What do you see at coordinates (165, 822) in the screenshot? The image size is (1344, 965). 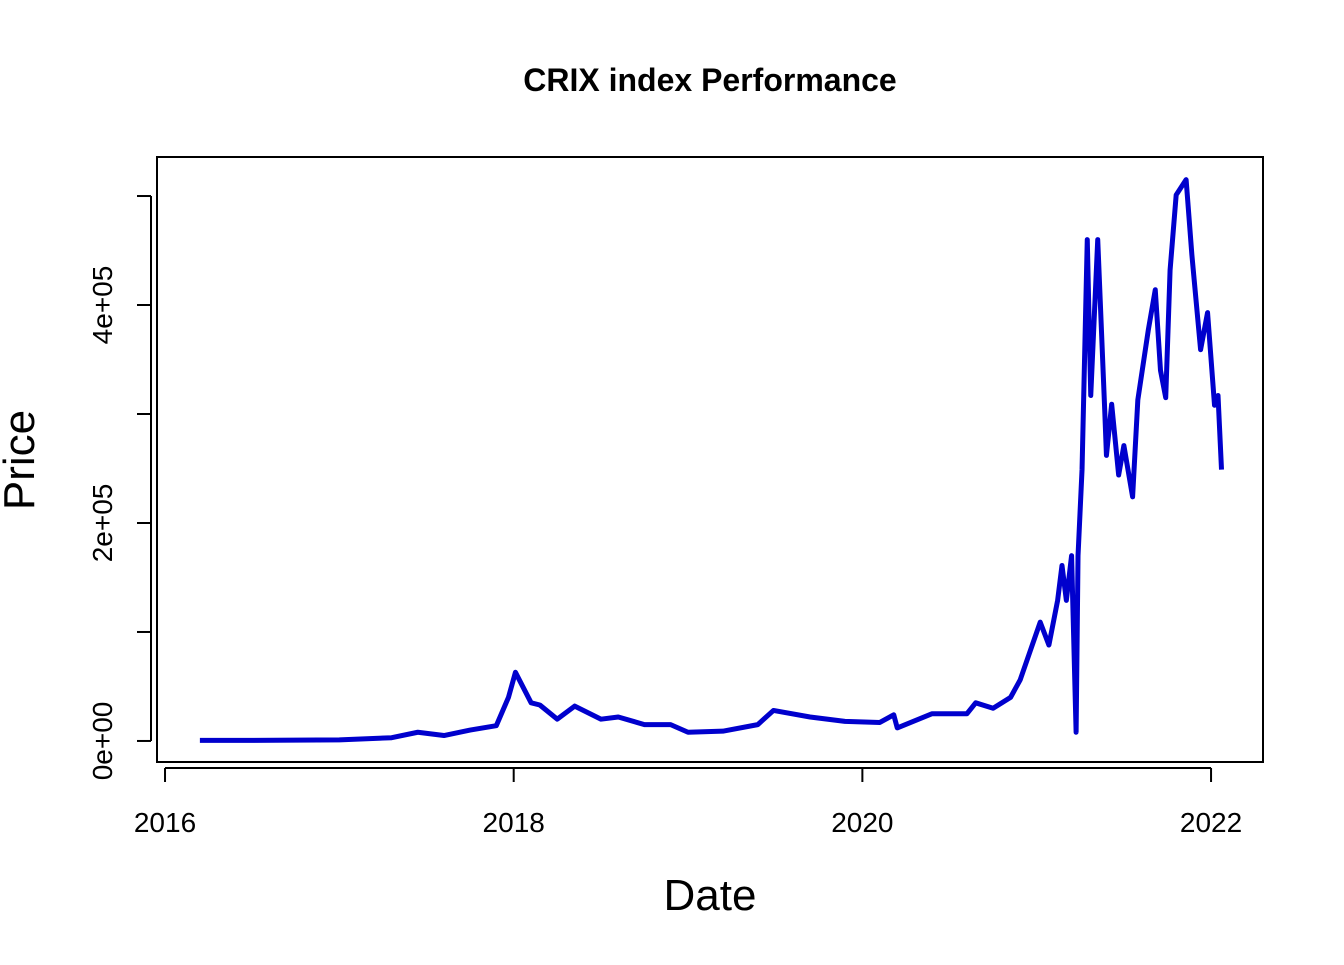 I see `x-tick-label: 2016` at bounding box center [165, 822].